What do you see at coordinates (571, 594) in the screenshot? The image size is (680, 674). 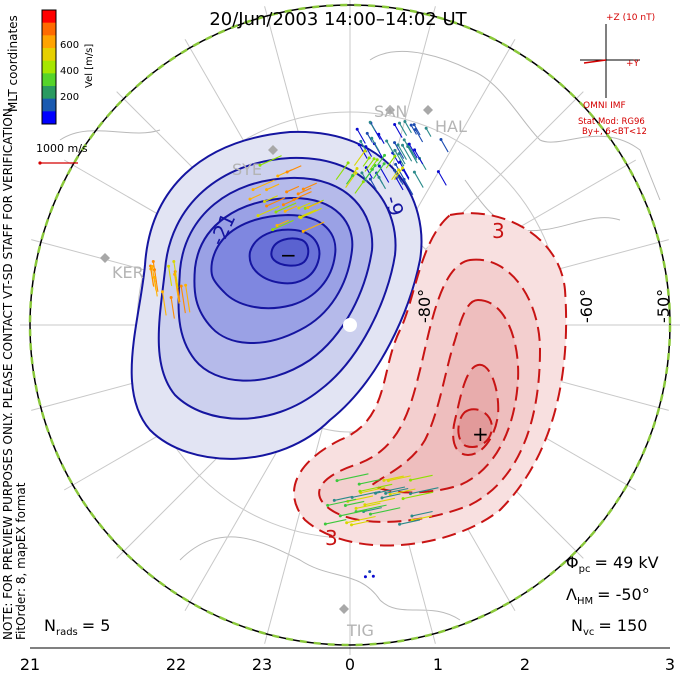 I see `lambda-symbol: Λ` at bounding box center [571, 594].